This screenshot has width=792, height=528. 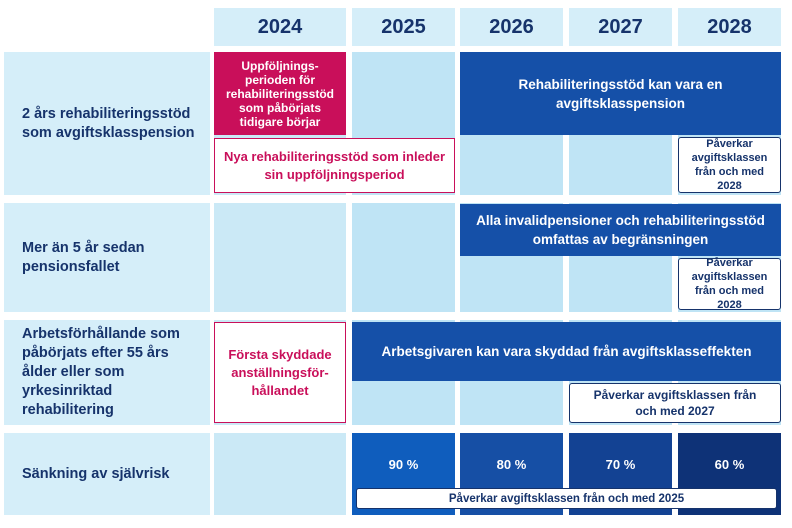 I want to click on row-label: Sänkning av självrisk, so click(x=107, y=474).